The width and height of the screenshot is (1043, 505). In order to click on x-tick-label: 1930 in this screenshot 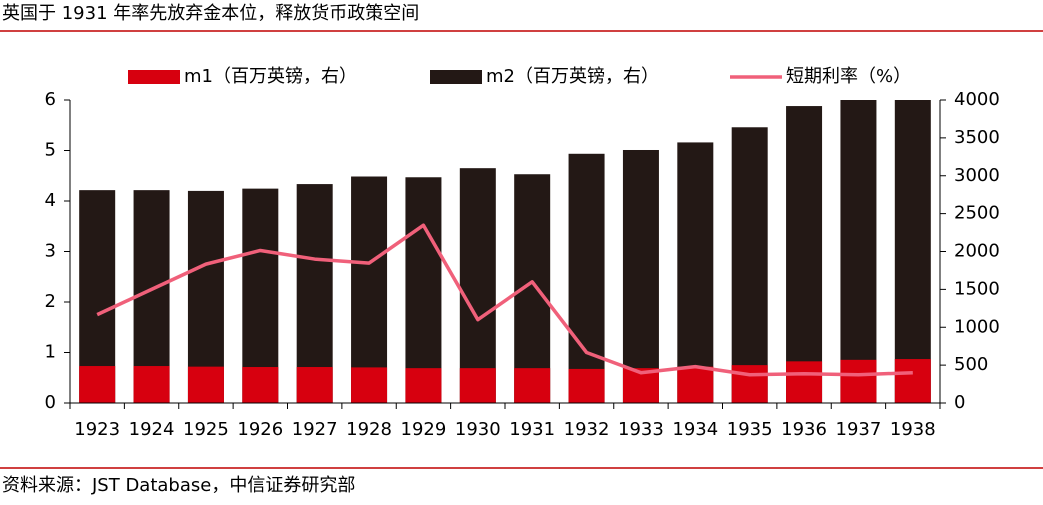, I will do `click(478, 429)`.